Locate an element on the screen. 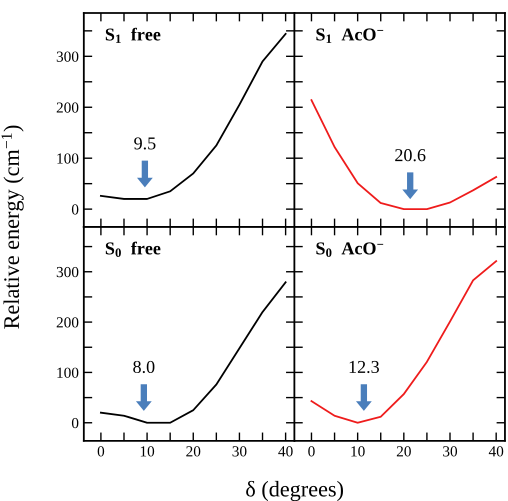 The image size is (508, 501). text: S$_{0}$ free is located at coordinates (133, 249).